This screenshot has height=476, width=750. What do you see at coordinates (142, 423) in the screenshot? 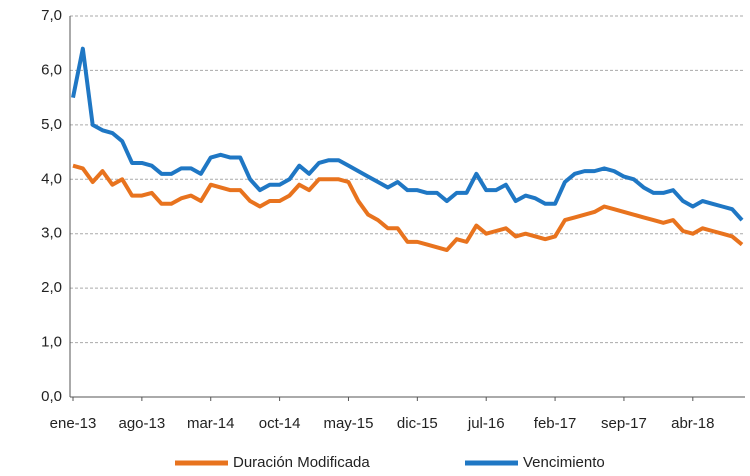
I see `x-tick-label: ago-13` at bounding box center [142, 423].